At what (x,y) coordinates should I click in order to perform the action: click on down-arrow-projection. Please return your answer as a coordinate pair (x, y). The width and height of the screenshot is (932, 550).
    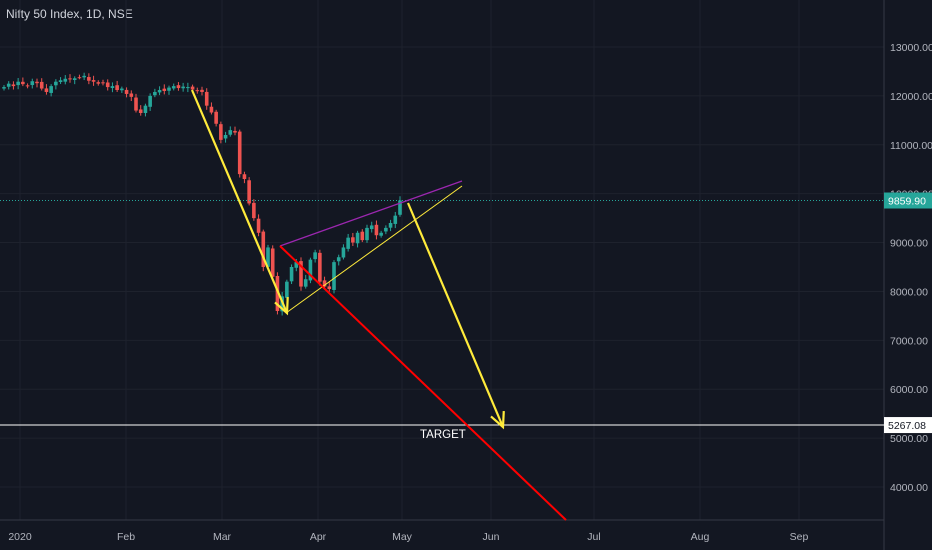
    Looking at the image, I should click on (455, 315).